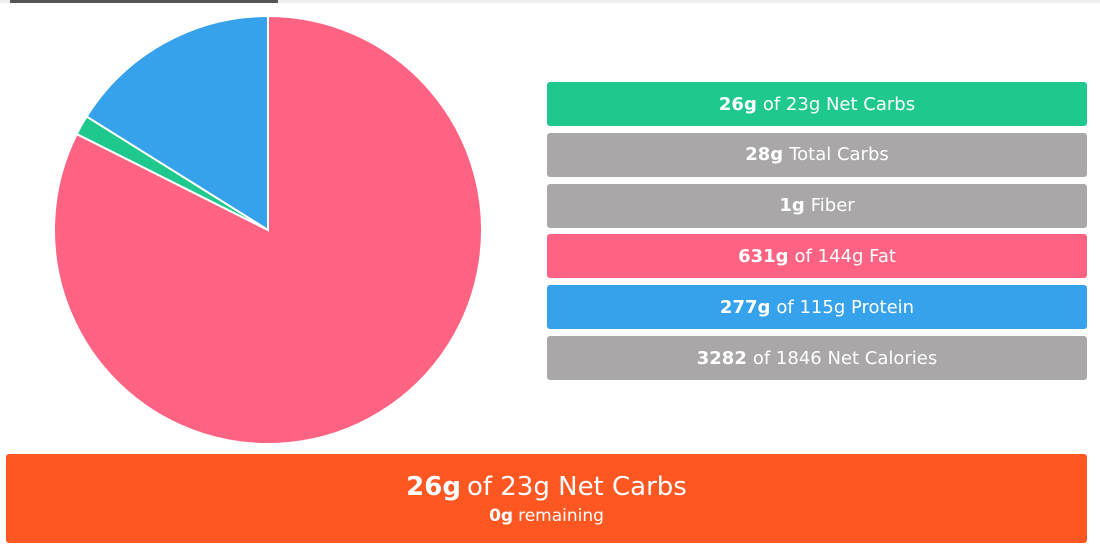  I want to click on row-text: of 1846 Net Calories, so click(845, 358).